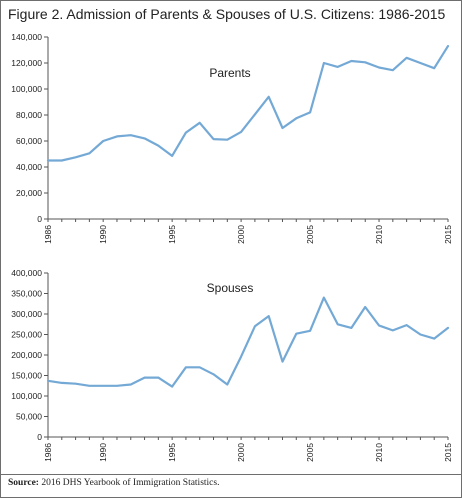 Image resolution: width=462 pixels, height=498 pixels. Describe the element at coordinates (379, 234) in the screenshot. I see `parents-x-tick-label: 2010` at that location.